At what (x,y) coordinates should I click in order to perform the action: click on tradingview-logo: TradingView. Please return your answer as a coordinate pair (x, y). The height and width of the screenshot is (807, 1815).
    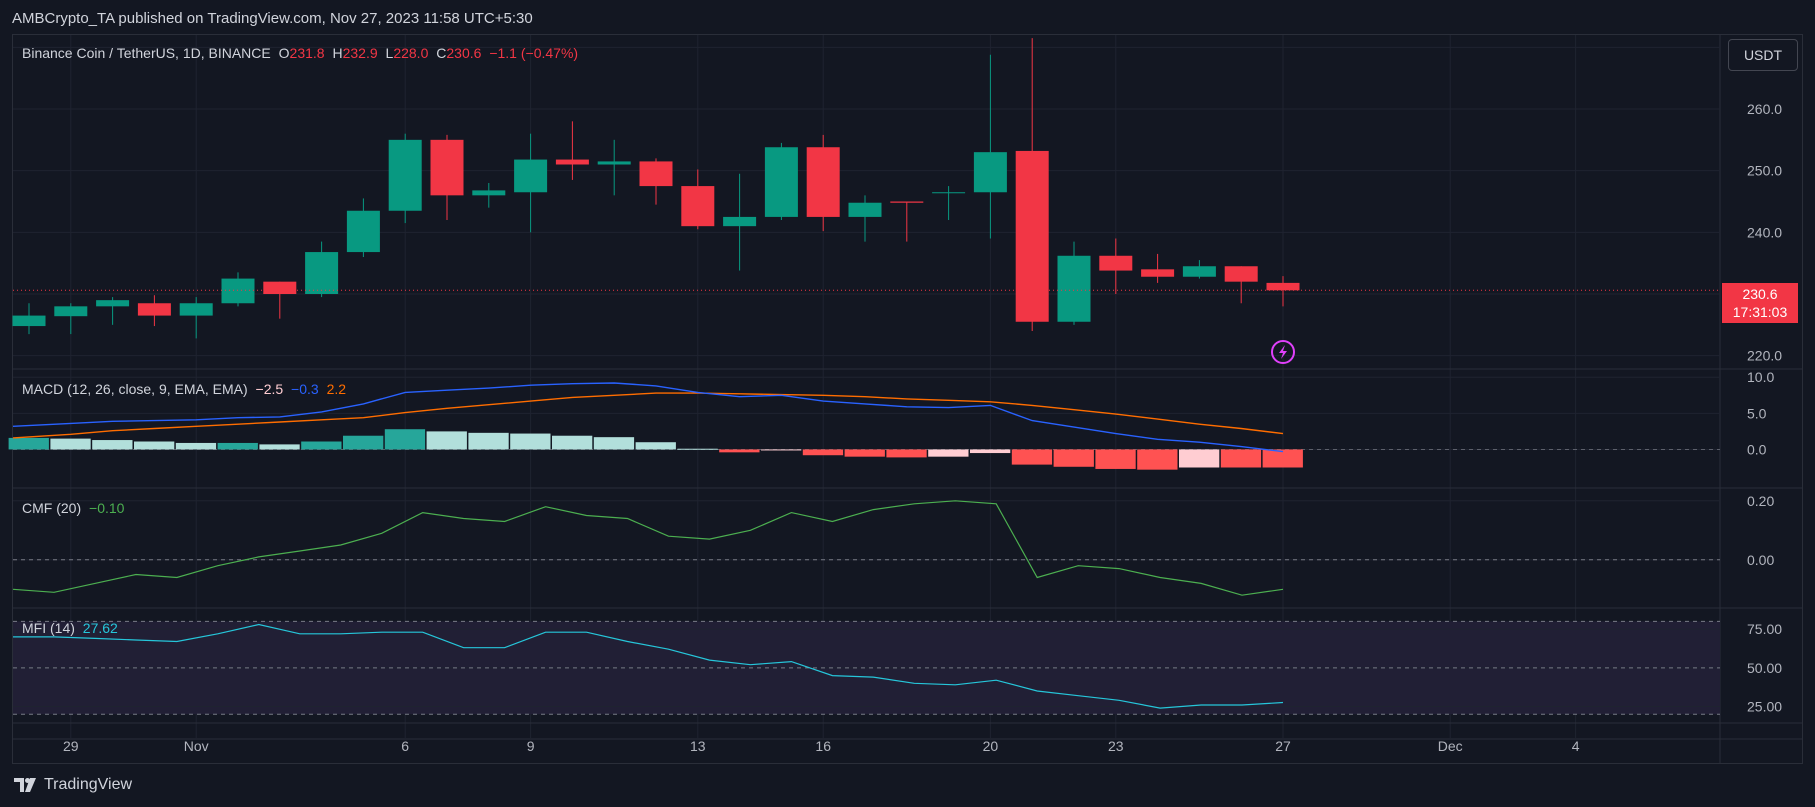
    Looking at the image, I should click on (73, 785).